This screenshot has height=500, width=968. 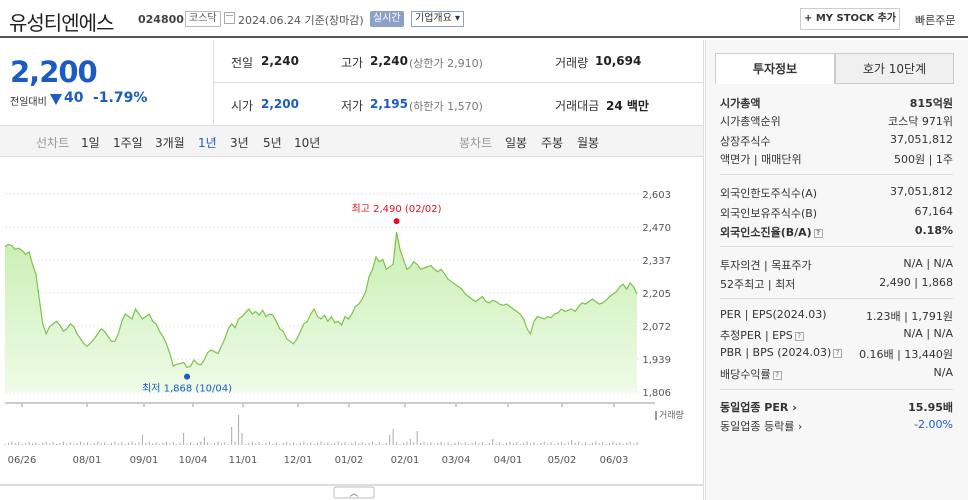 I want to click on tab-range-3y: 3년, so click(x=239, y=143).